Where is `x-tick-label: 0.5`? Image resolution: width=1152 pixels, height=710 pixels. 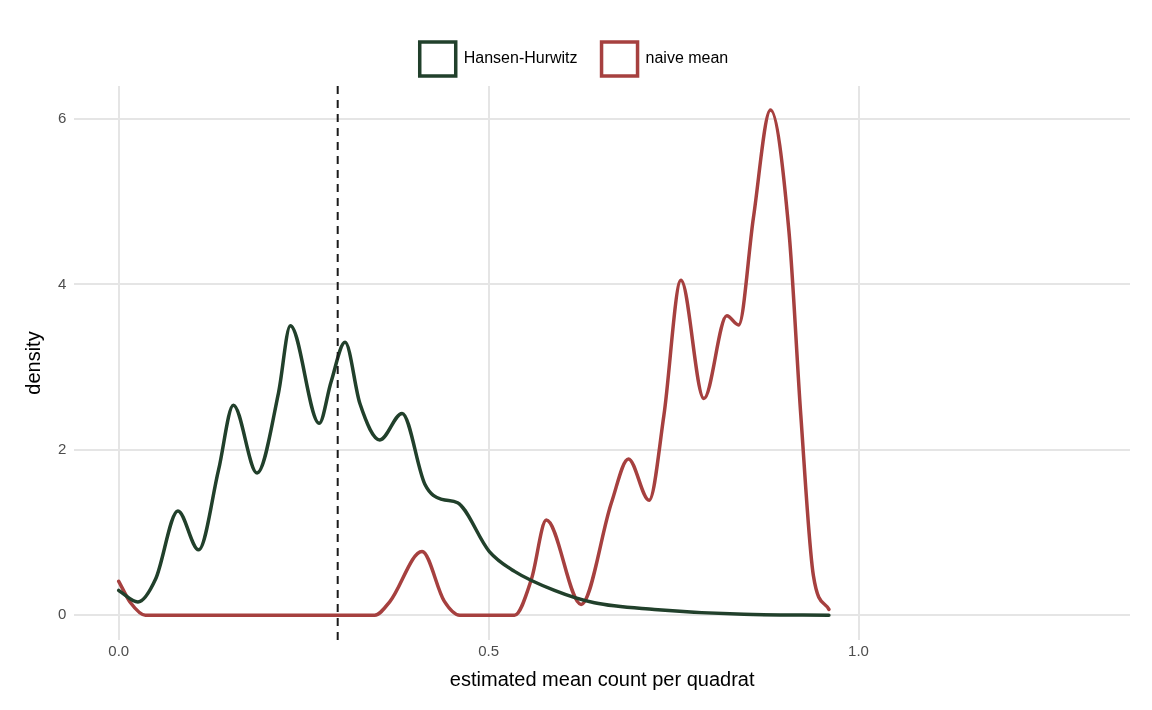 x-tick-label: 0.5 is located at coordinates (489, 651).